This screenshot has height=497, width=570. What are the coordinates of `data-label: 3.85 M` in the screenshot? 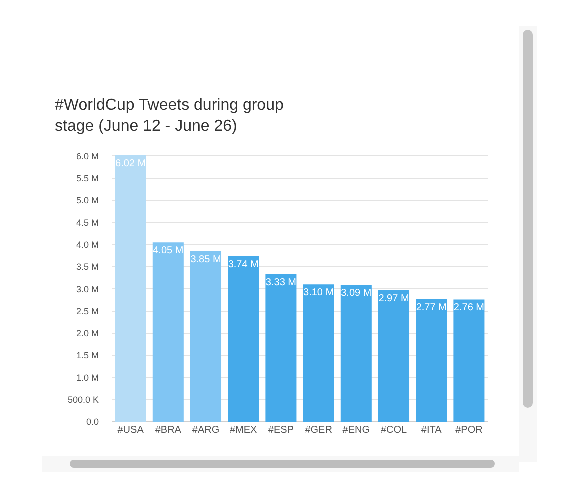 It's located at (206, 260).